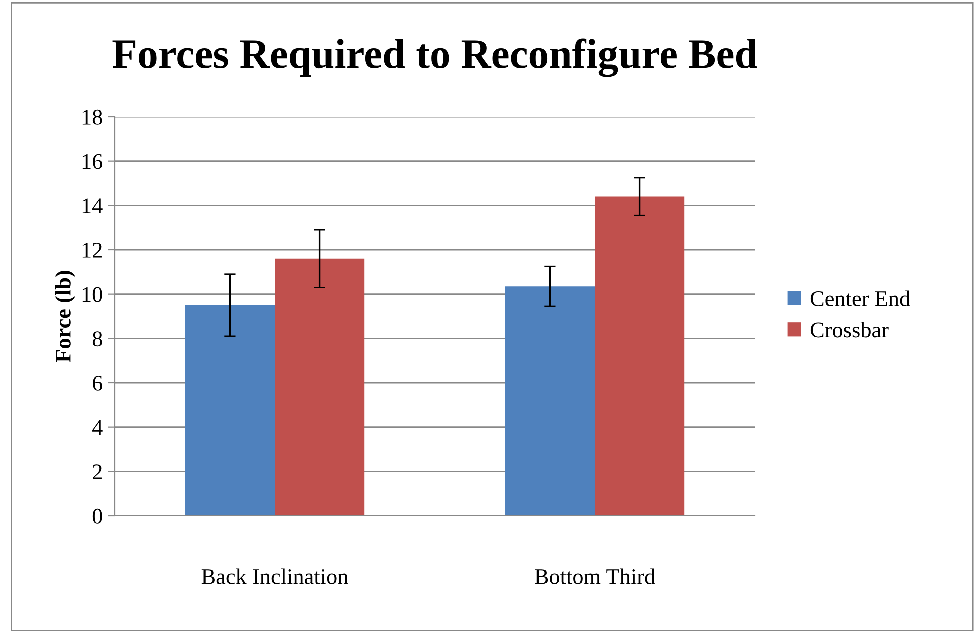 This screenshot has width=976, height=634. Describe the element at coordinates (92, 206) in the screenshot. I see `y-tick-label: 14` at that location.